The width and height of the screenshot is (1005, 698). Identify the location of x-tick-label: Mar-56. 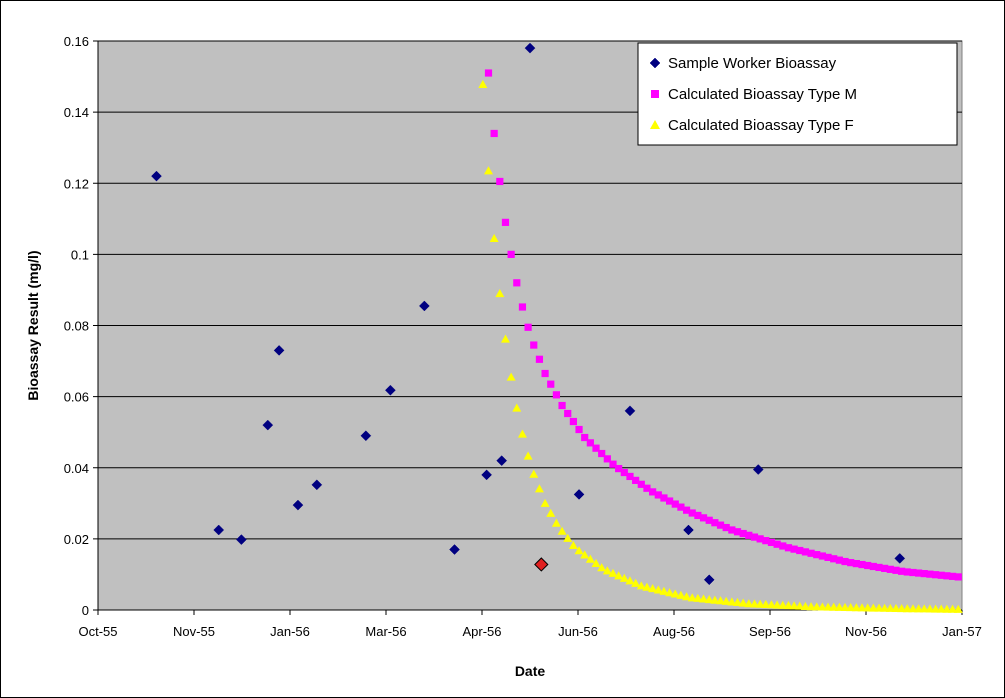
(385, 631).